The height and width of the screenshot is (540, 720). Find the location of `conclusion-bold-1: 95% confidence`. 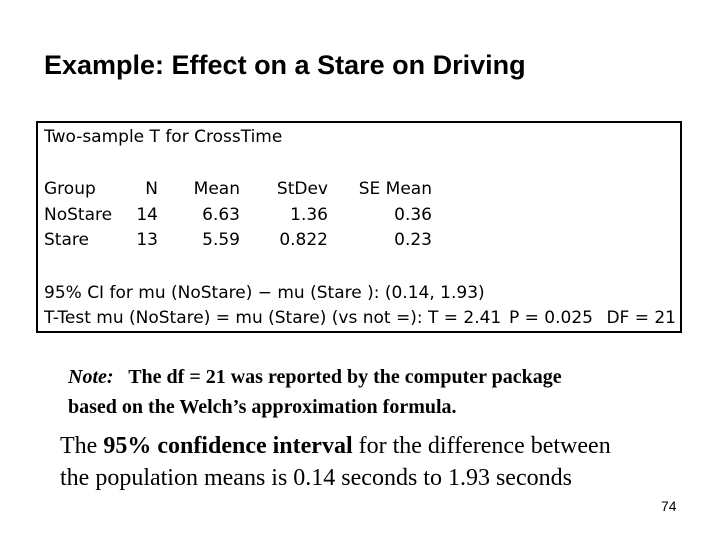

conclusion-bold-1: 95% confidence is located at coordinates (185, 446).